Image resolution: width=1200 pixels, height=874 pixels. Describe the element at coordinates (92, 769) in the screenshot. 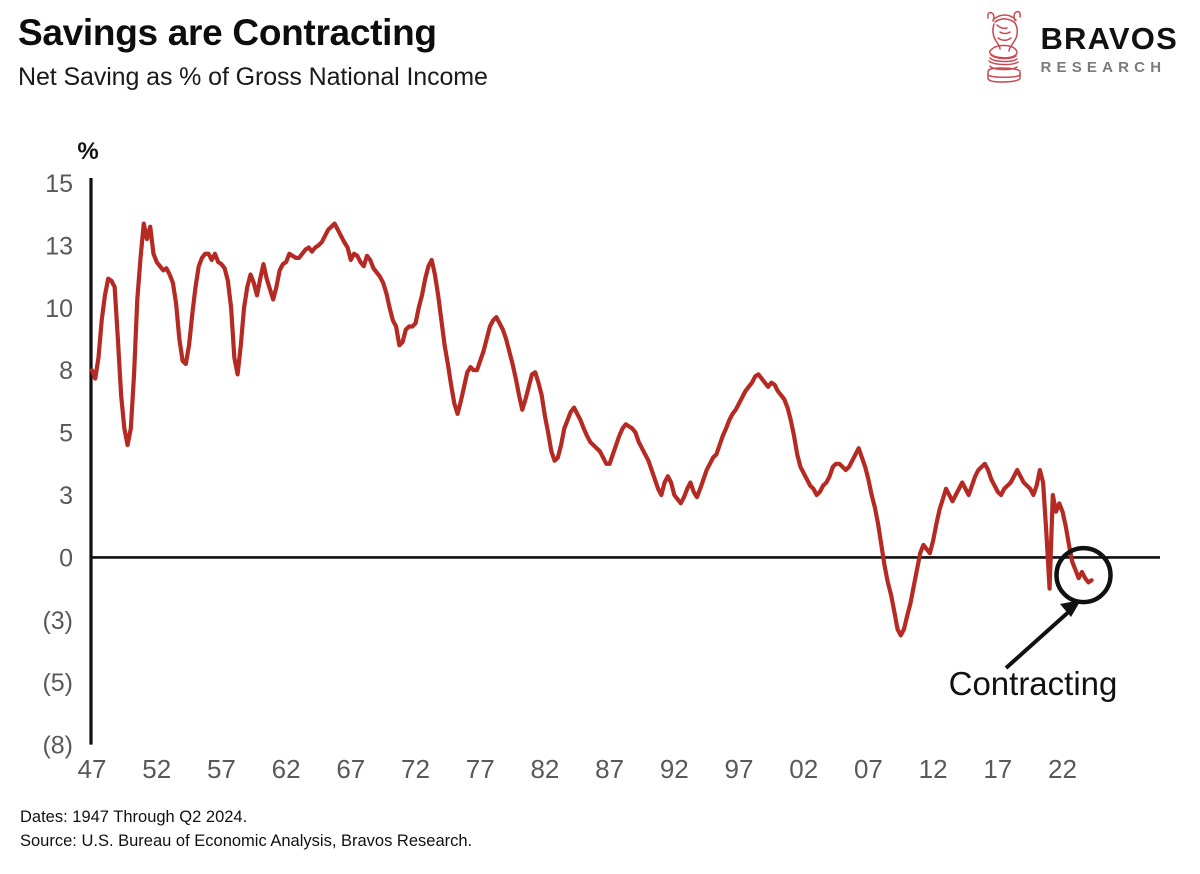

I see `x-tick-label: 47` at that location.